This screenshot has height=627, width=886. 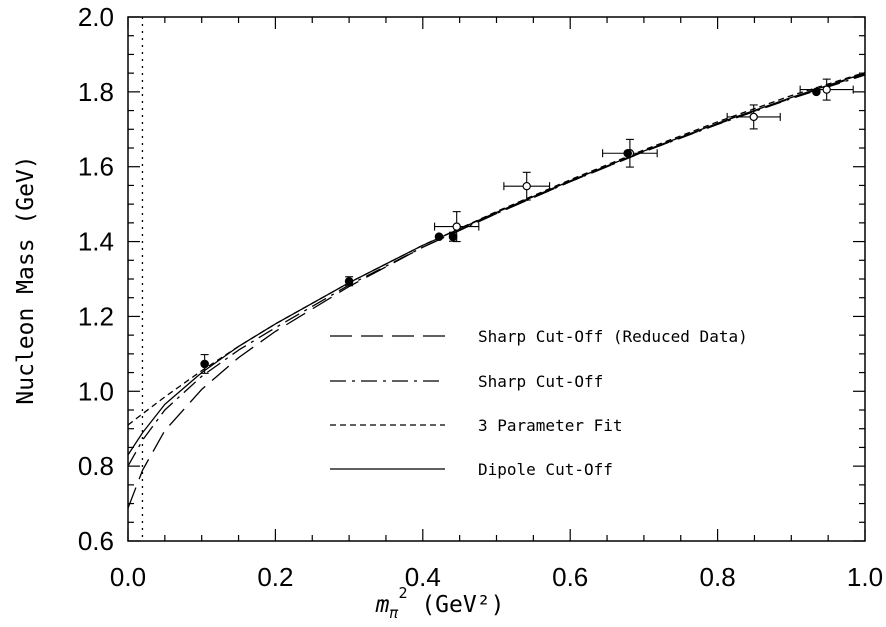 I want to click on x-axis-title-sq: 2, so click(x=402, y=593).